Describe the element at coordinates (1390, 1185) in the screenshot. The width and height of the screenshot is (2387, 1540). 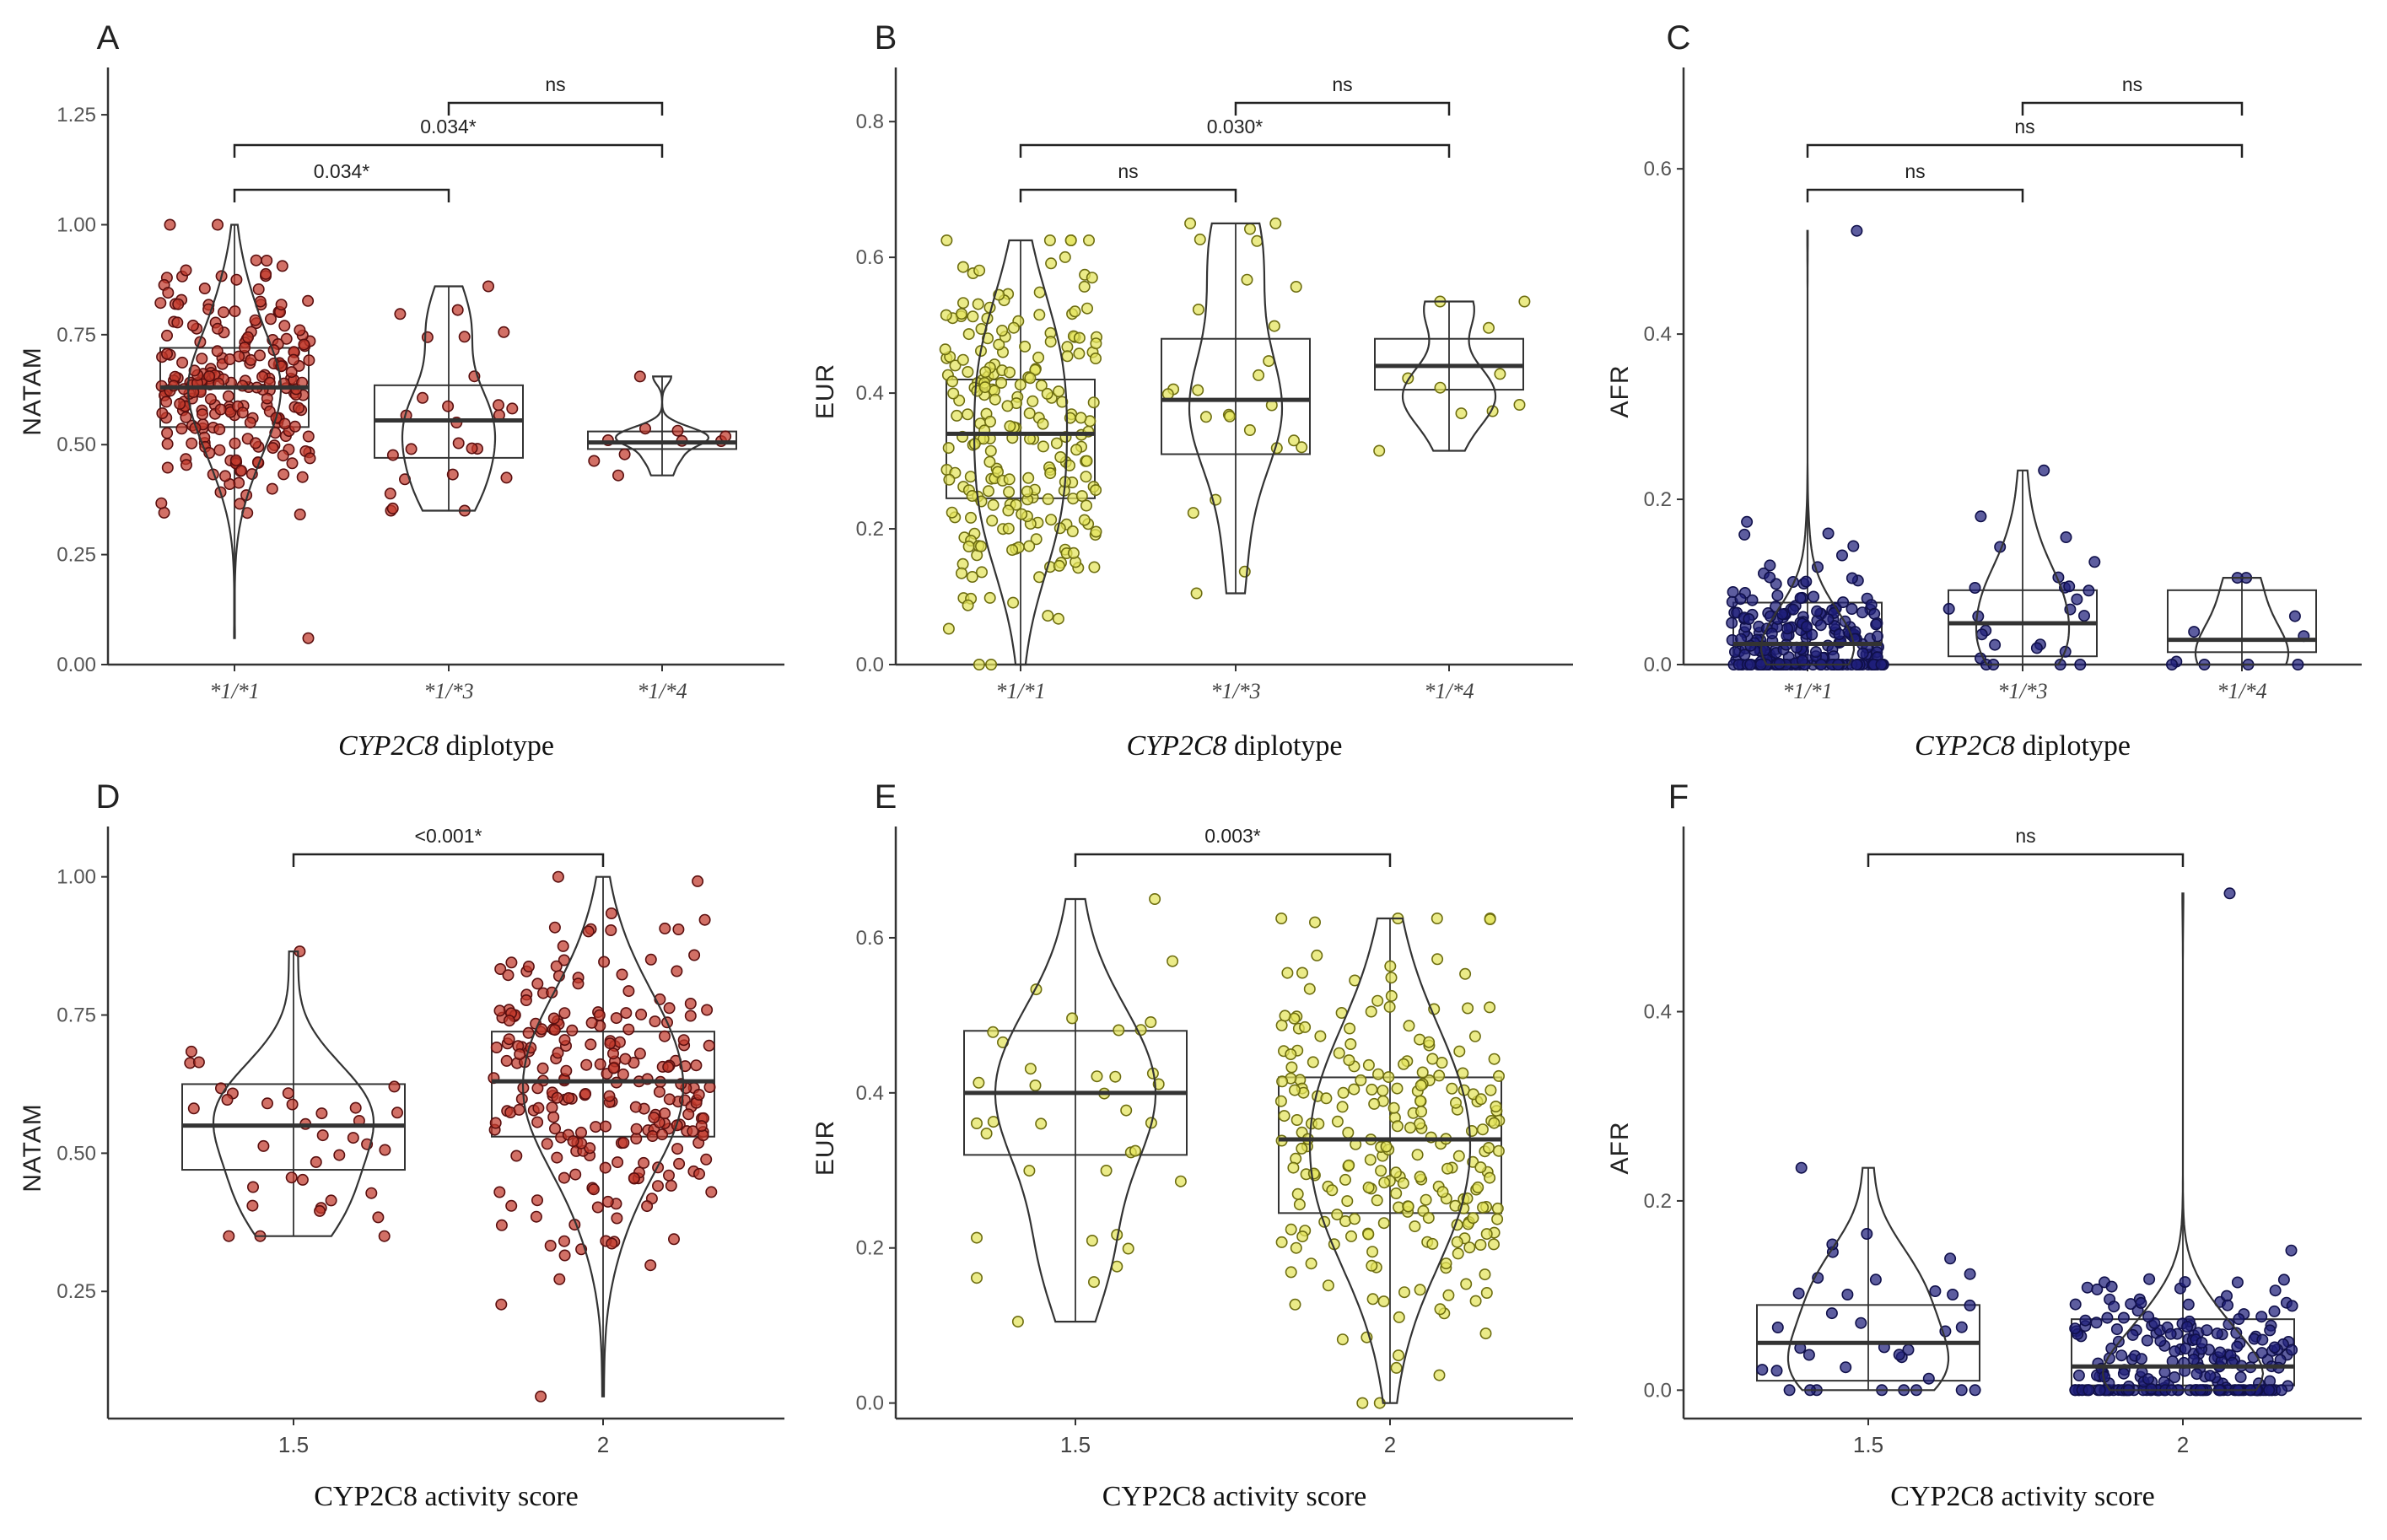
I see `group-1: 2` at that location.